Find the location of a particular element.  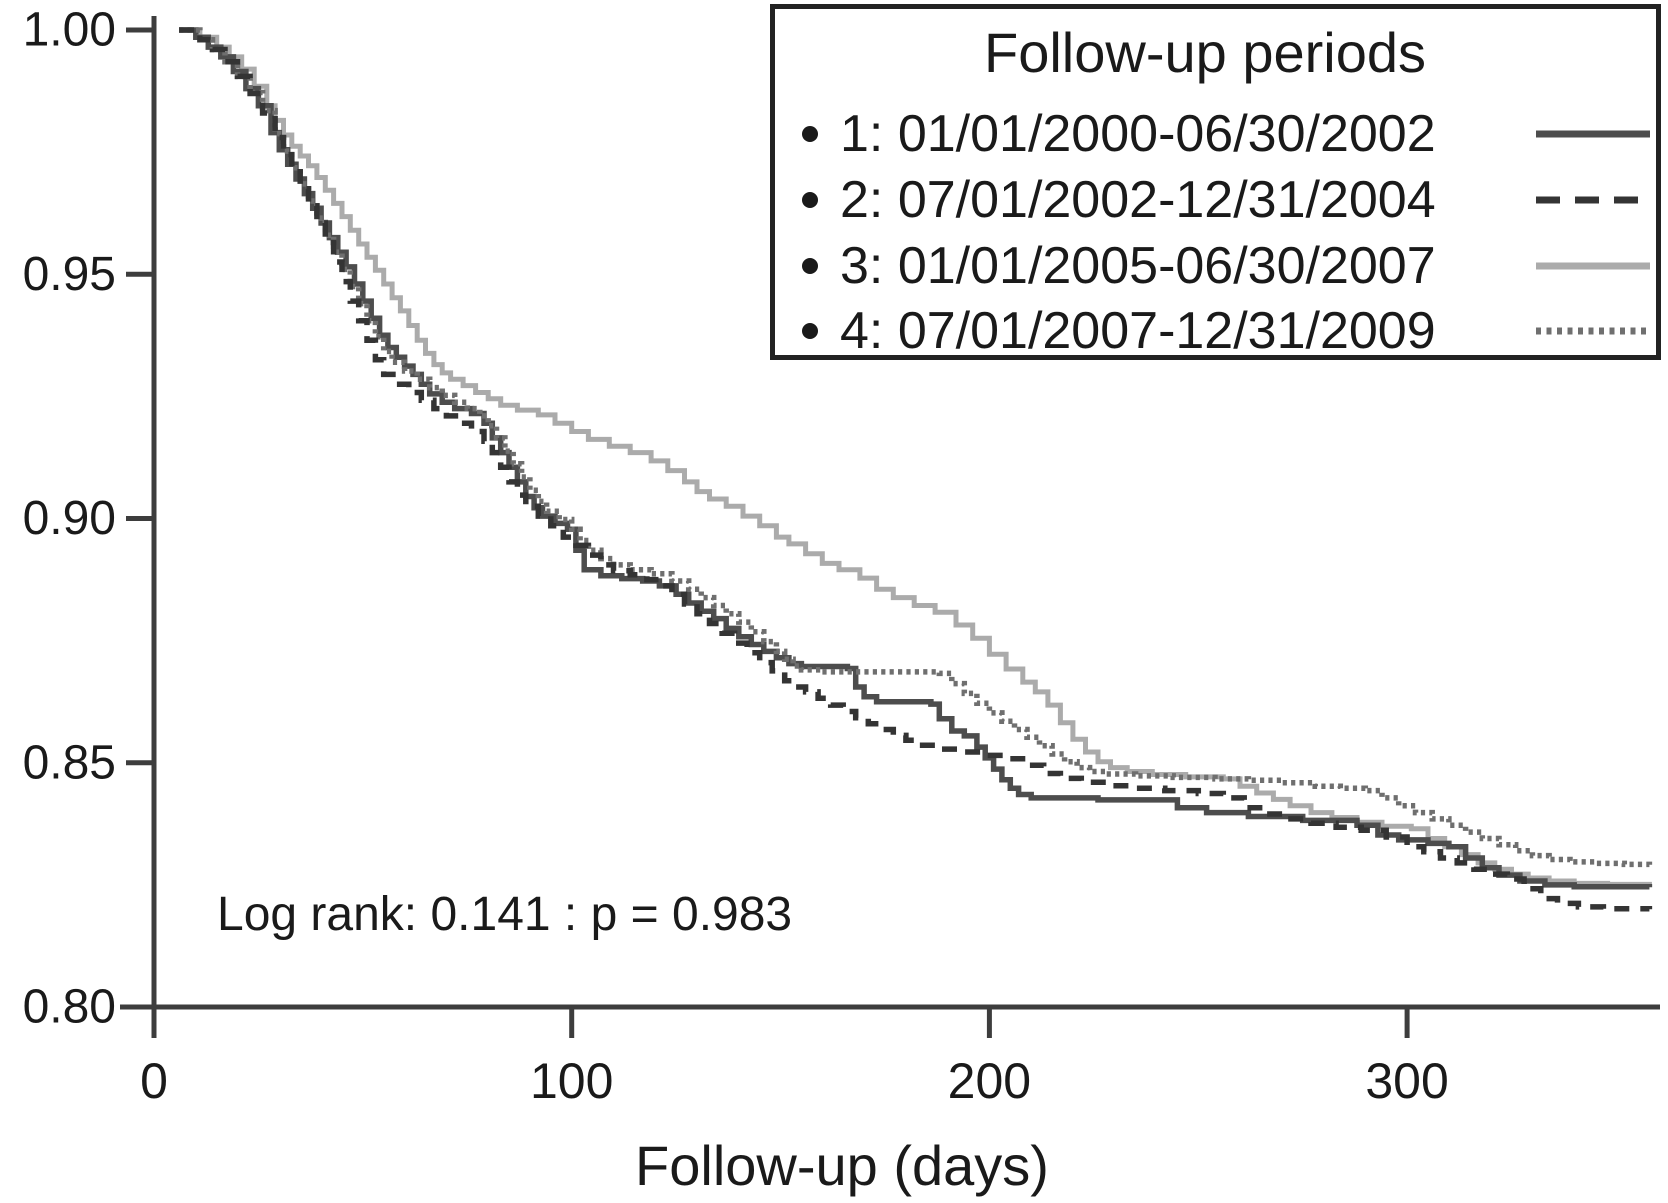

legend-item: 1: 01/01/2000-06/30/2002 is located at coordinates (1226, 134).